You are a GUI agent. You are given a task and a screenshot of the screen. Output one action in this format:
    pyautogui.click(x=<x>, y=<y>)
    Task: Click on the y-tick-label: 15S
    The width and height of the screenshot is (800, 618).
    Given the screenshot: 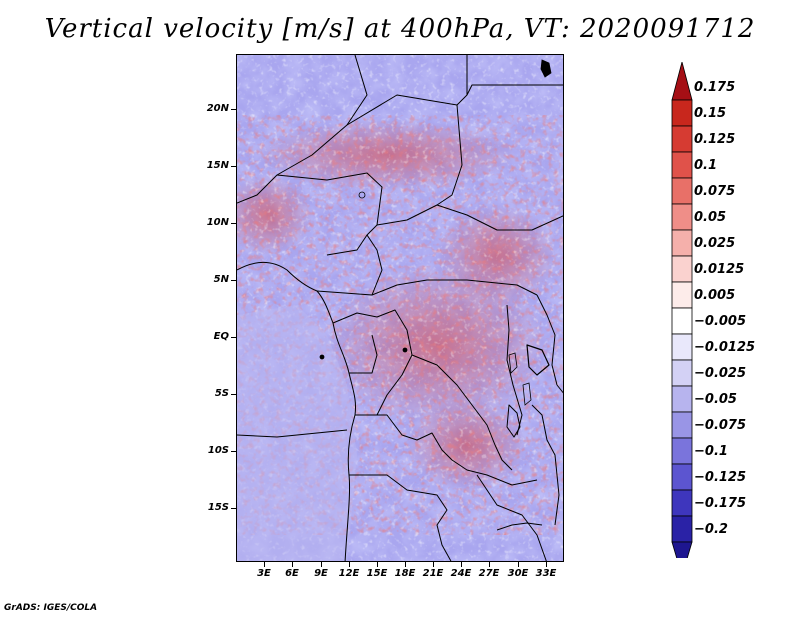 What is the action you would take?
    pyautogui.click(x=218, y=507)
    